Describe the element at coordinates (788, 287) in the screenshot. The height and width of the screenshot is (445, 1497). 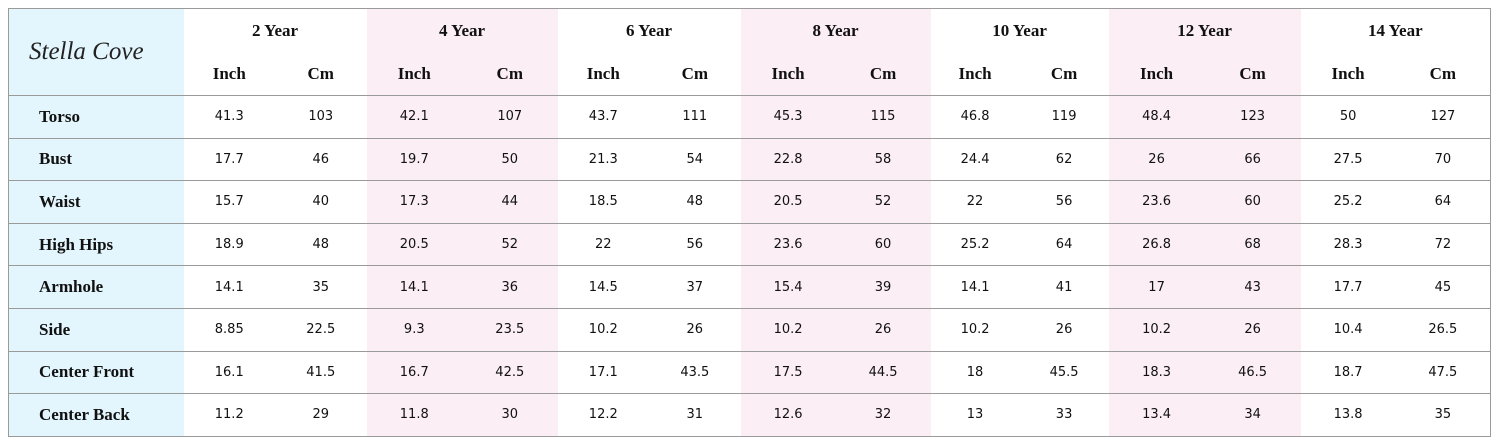
I see `measurement-cell: 15.4` at that location.